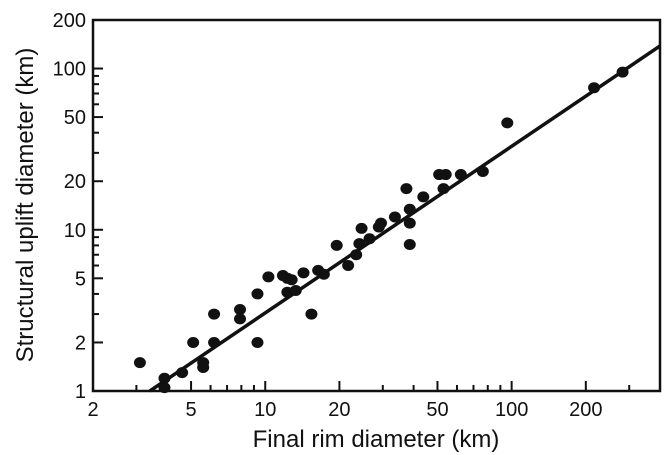  I want to click on y-axis-label: Structural uplift diameter (km), so click(25, 205).